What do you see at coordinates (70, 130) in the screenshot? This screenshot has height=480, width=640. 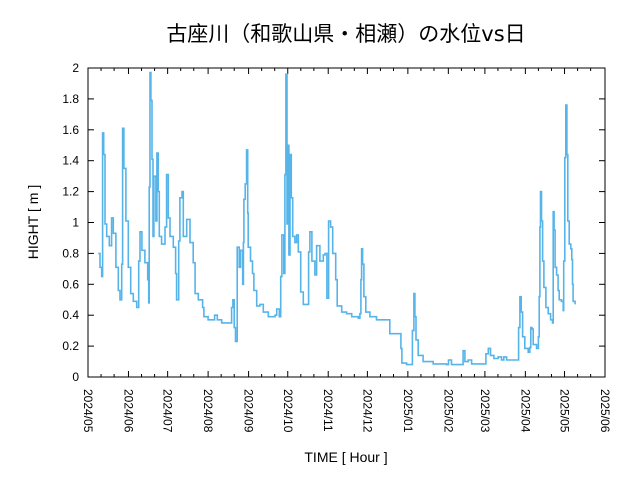 I see `y-tick-label: 1.6` at bounding box center [70, 130].